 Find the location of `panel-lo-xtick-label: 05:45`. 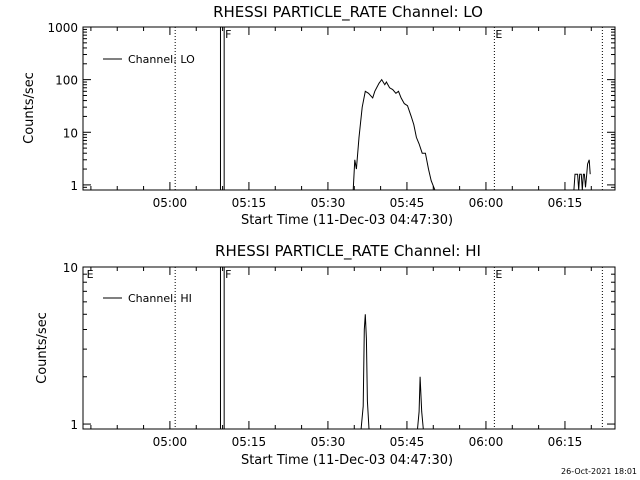

panel-lo-xtick-label: 05:45 is located at coordinates (407, 203).